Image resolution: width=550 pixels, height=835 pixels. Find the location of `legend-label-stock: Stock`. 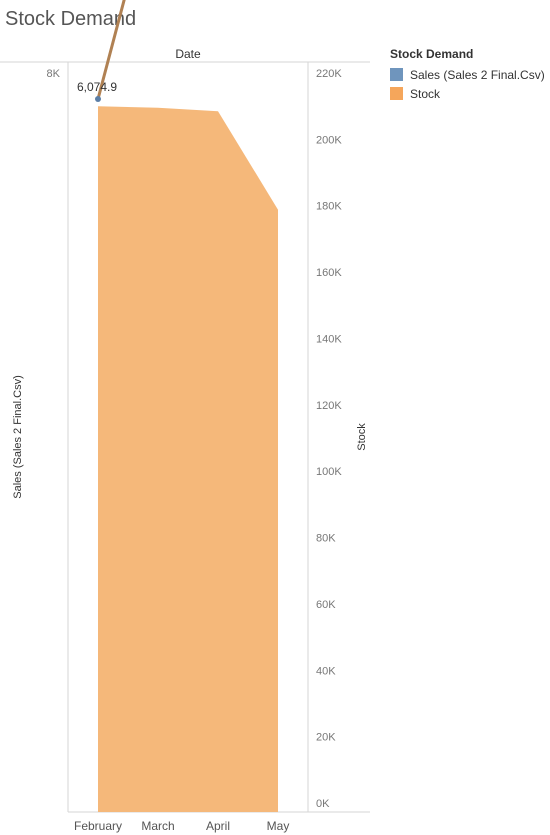

legend-label-stock: Stock is located at coordinates (425, 93).